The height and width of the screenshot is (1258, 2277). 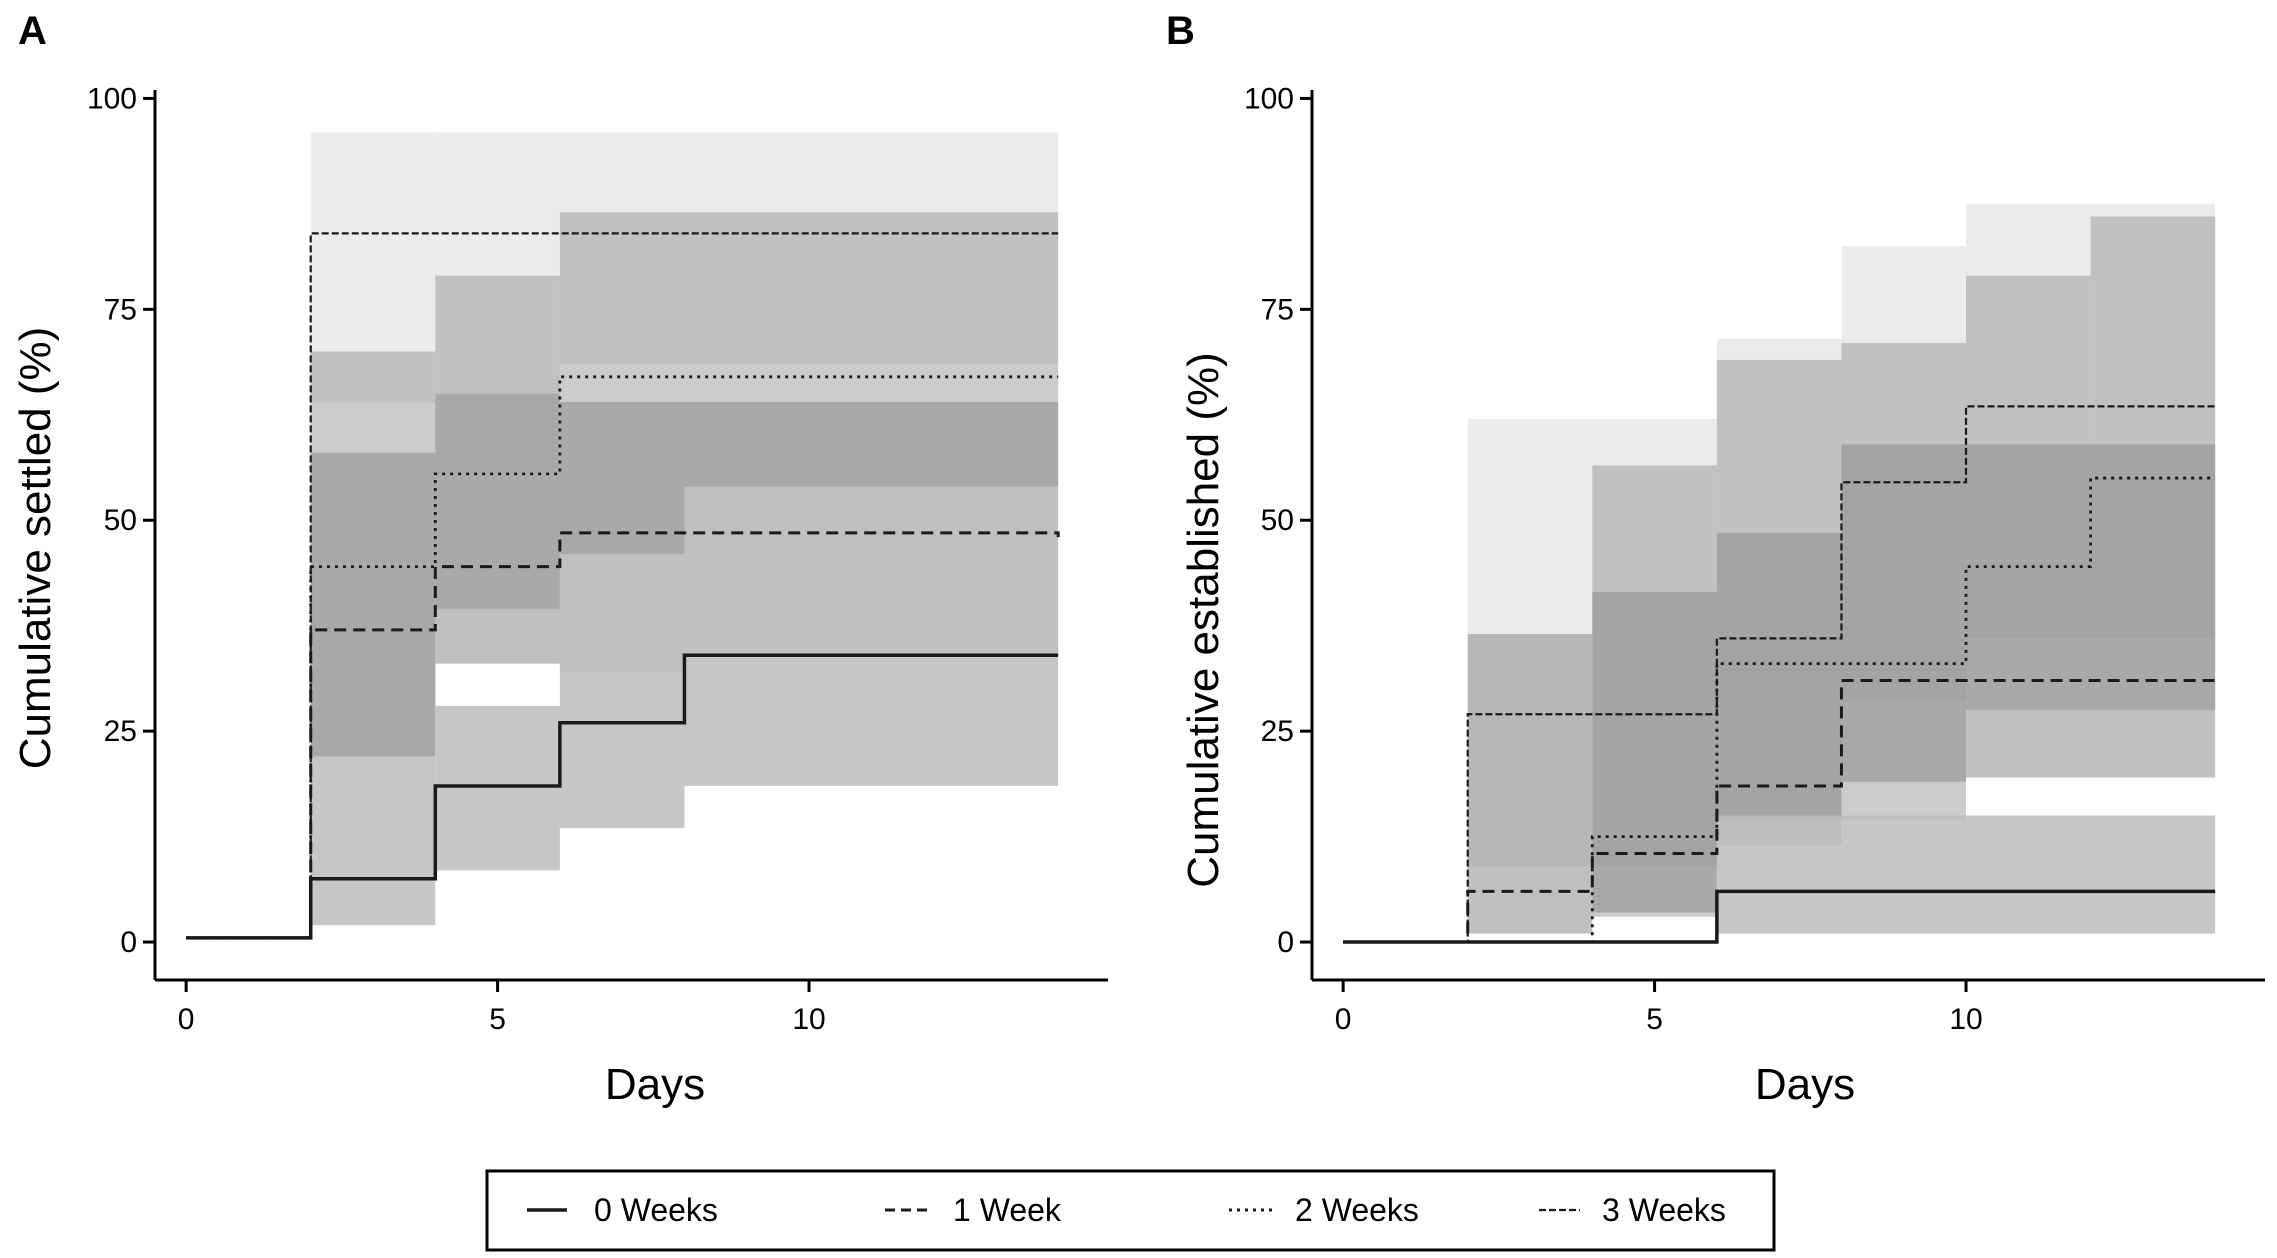 I want to click on series-line-0-weeks, so click(x=1779, y=916).